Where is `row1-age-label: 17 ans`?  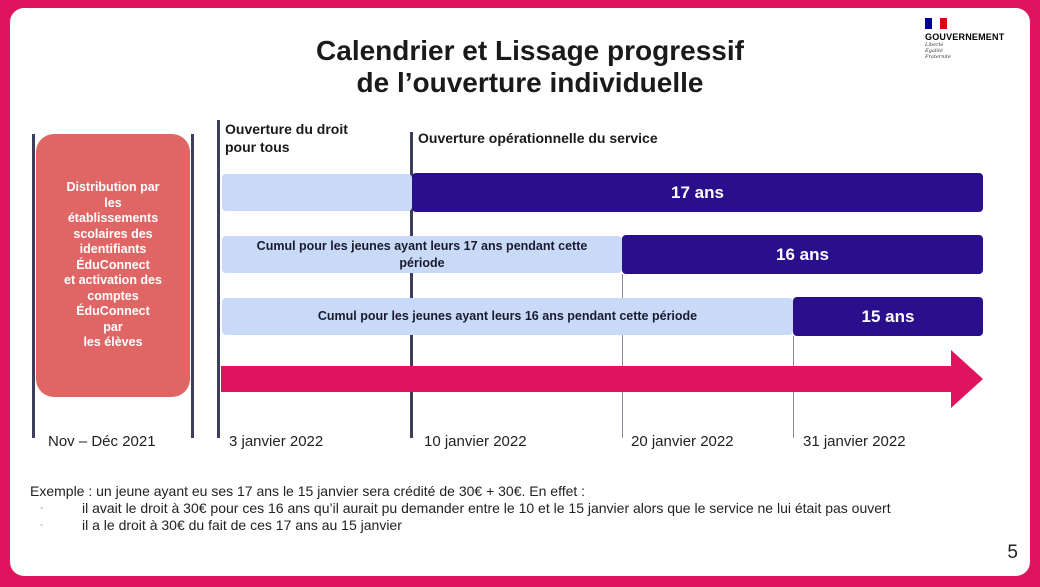
row1-age-label: 17 ans is located at coordinates (697, 192).